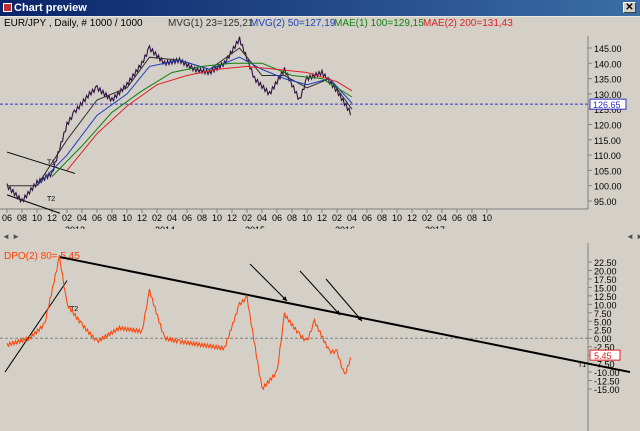 Image resolution: width=640 pixels, height=431 pixels. Describe the element at coordinates (603, 314) in the screenshot. I see `y-tick-label: 7.50` at that location.